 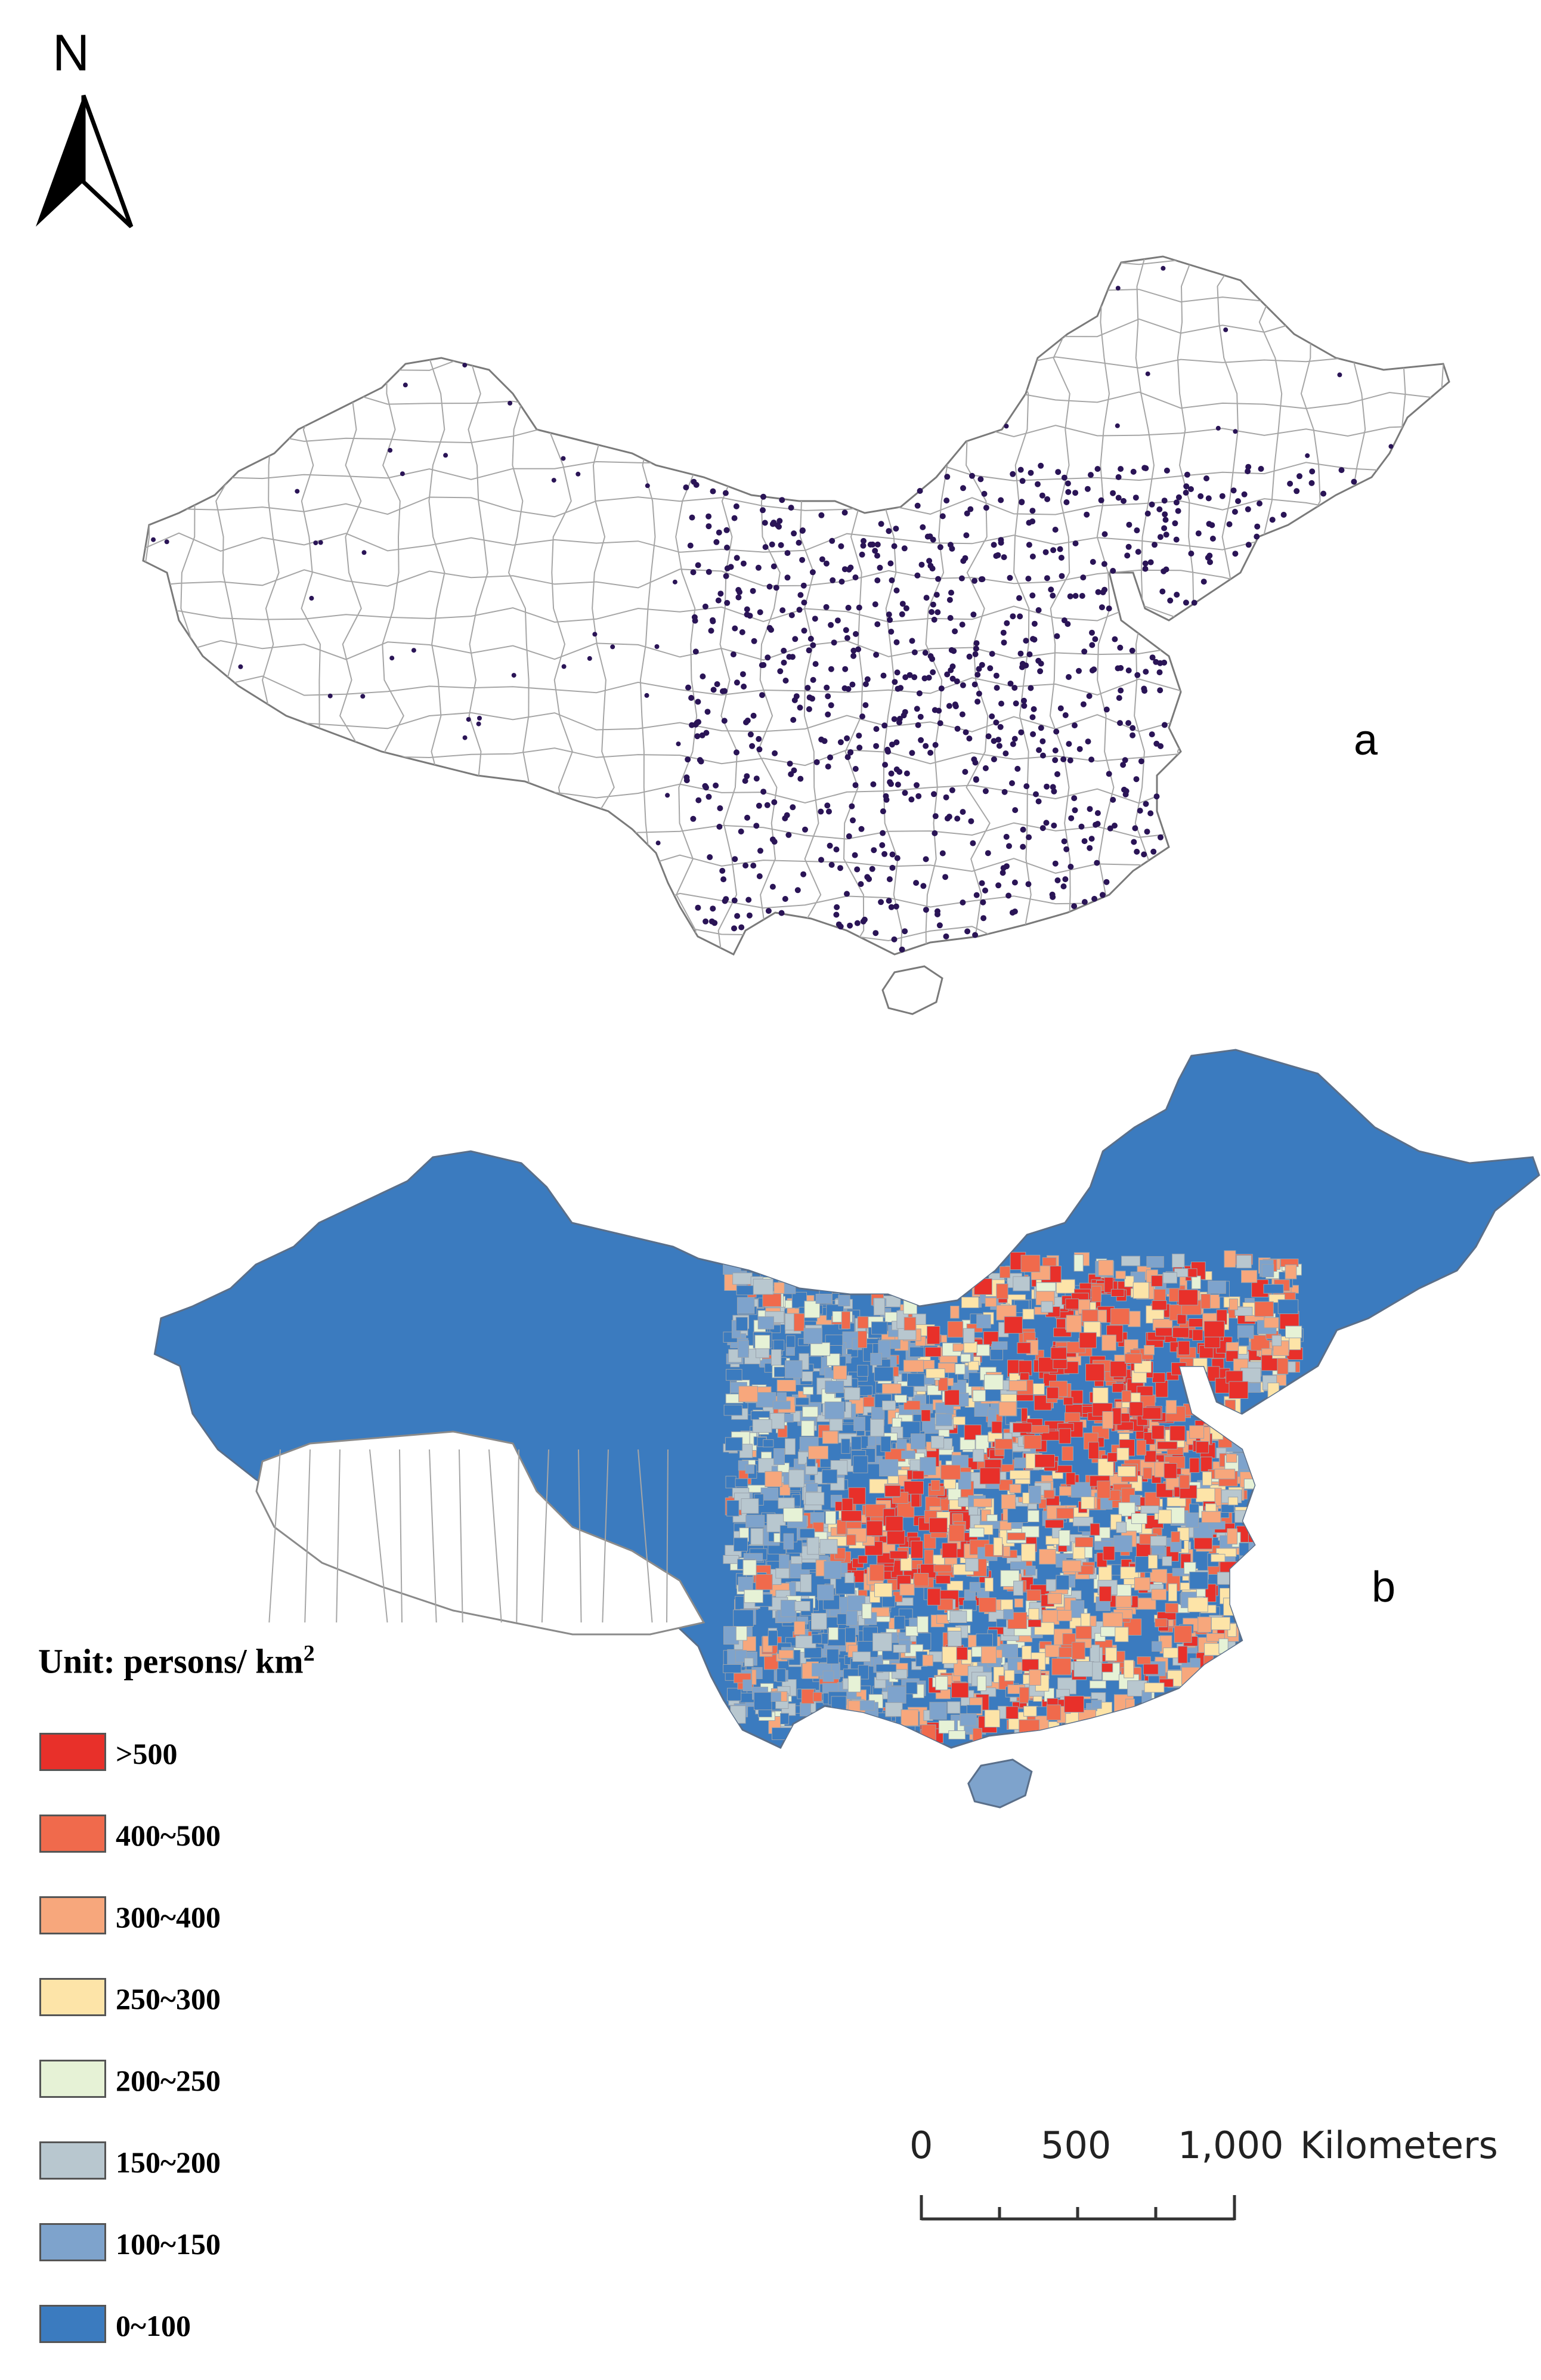 I want to click on panel-label-a: a, so click(x=1366, y=740).